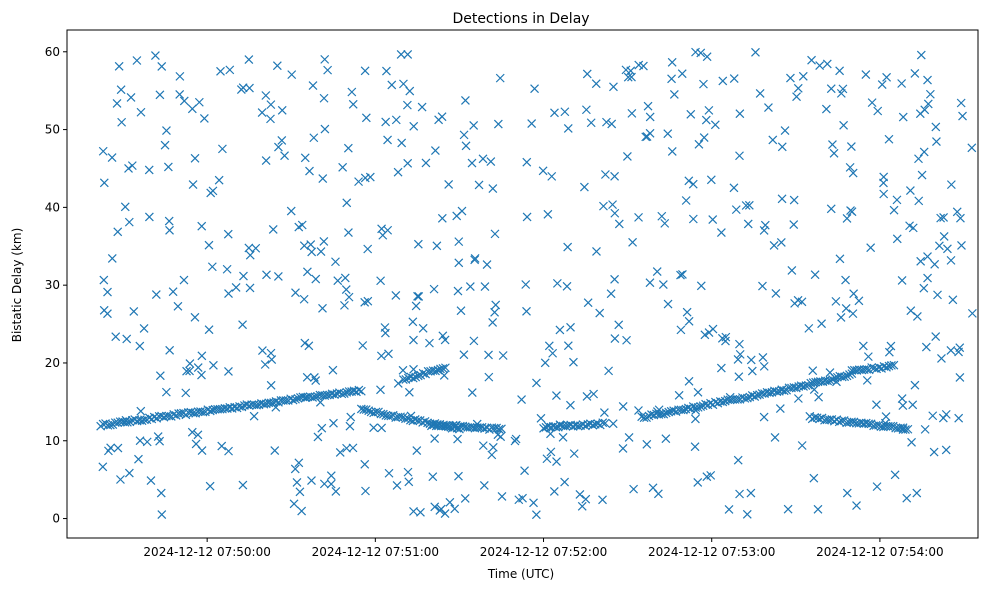 Image resolution: width=989 pixels, height=590 pixels. I want to click on y-tick-label: 30, so click(52, 285).